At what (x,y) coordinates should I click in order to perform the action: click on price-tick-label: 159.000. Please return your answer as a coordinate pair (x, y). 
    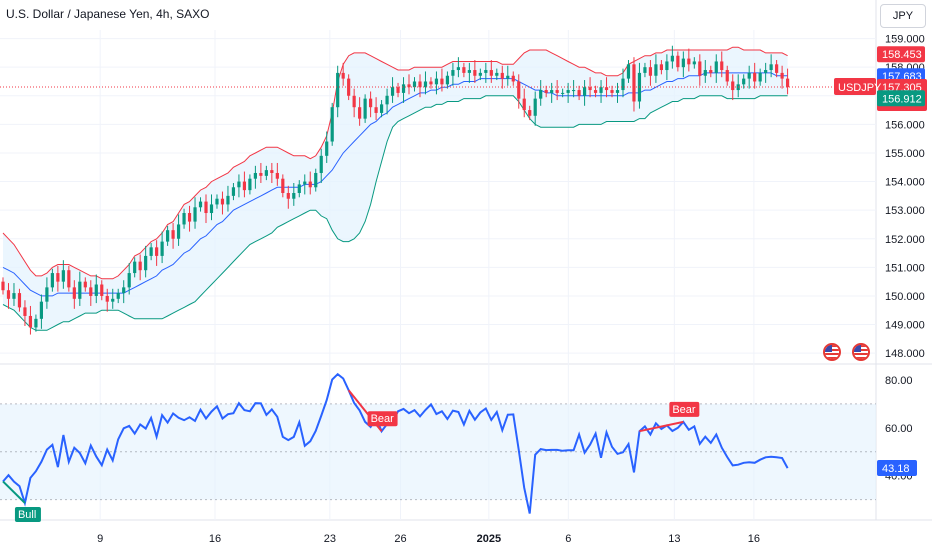
    Looking at the image, I should click on (905, 40).